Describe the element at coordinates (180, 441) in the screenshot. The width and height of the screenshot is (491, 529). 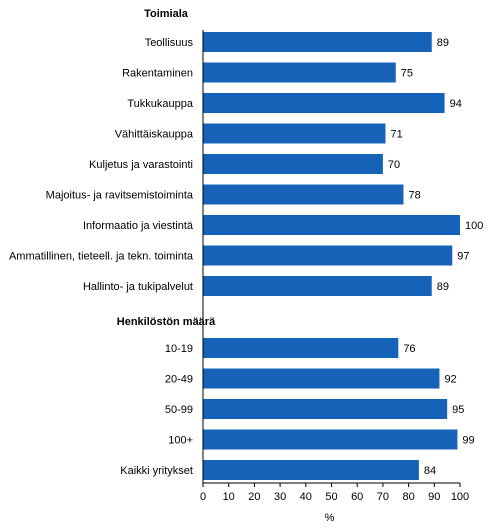
I see `category-label: 100+` at that location.